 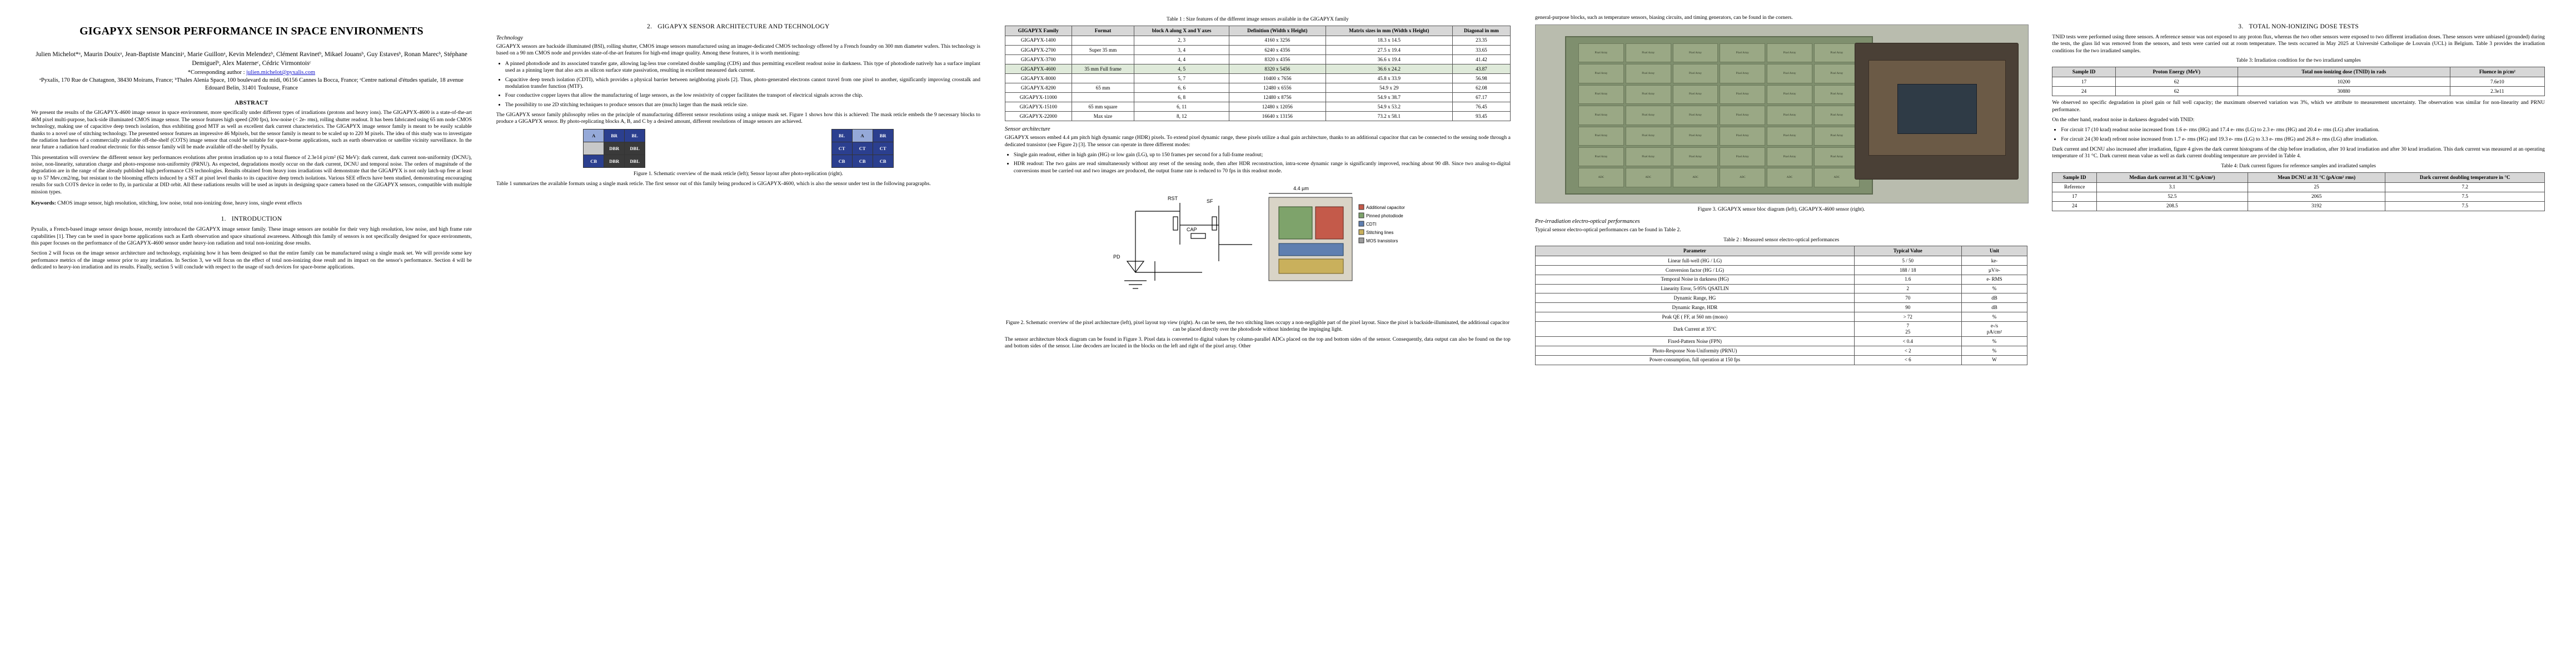 I want to click on cell-matrix: 36.6 x 24.2, so click(x=1389, y=69).